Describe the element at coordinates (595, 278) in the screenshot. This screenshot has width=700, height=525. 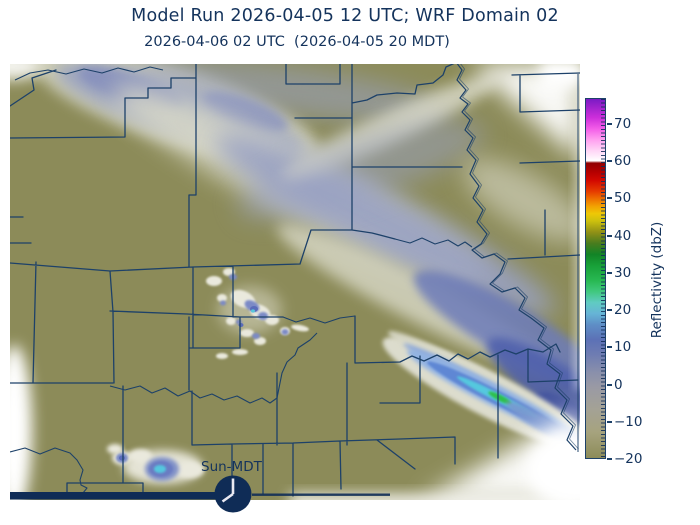
I see `reflectivity-colorbar` at that location.